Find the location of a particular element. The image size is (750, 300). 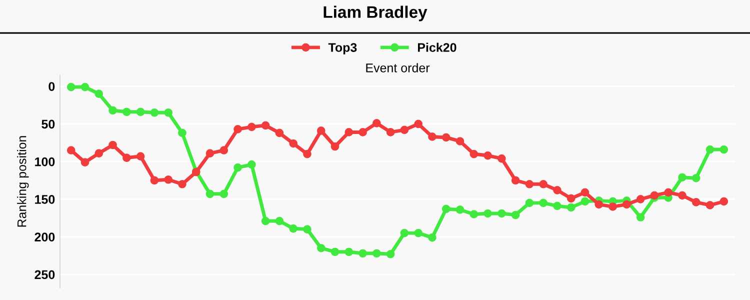

legend-label: Pick20 is located at coordinates (437, 47).